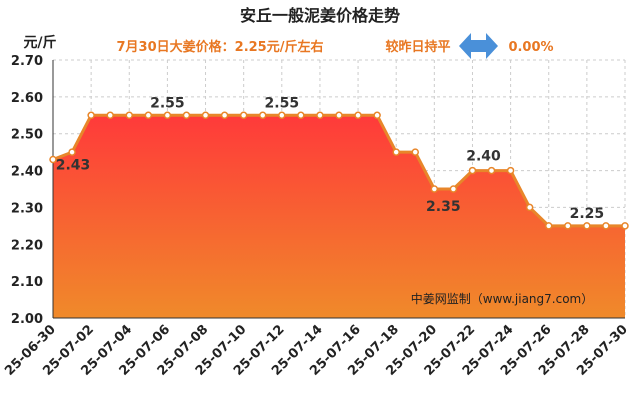 This screenshot has height=415, width=640. What do you see at coordinates (27, 319) in the screenshot?
I see `y-tick-label: 2.00` at bounding box center [27, 319].